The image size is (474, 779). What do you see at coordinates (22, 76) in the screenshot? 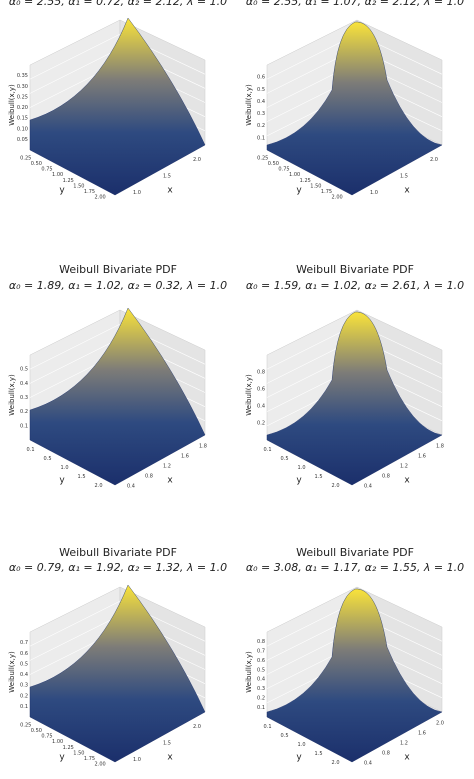
I see `z-tick-label: 0.35` at bounding box center [22, 76].